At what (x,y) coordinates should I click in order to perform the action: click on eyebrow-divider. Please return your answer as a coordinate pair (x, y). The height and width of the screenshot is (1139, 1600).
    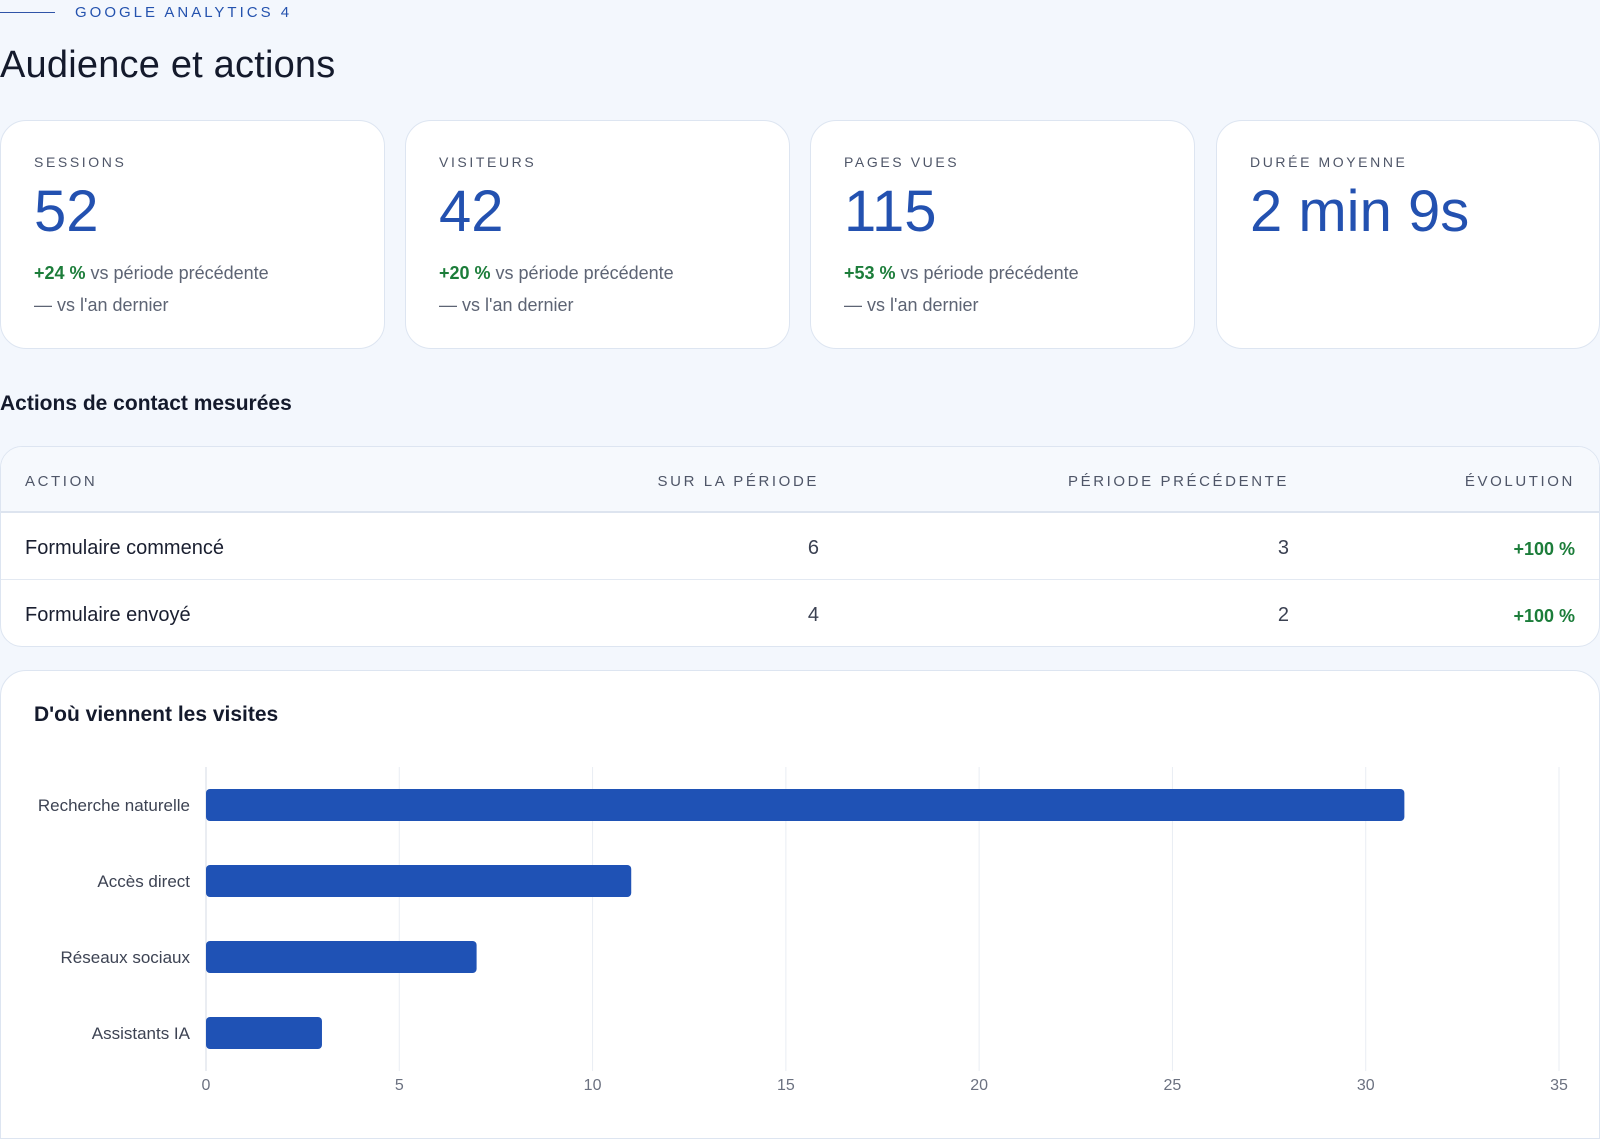
    Looking at the image, I should click on (27, 12).